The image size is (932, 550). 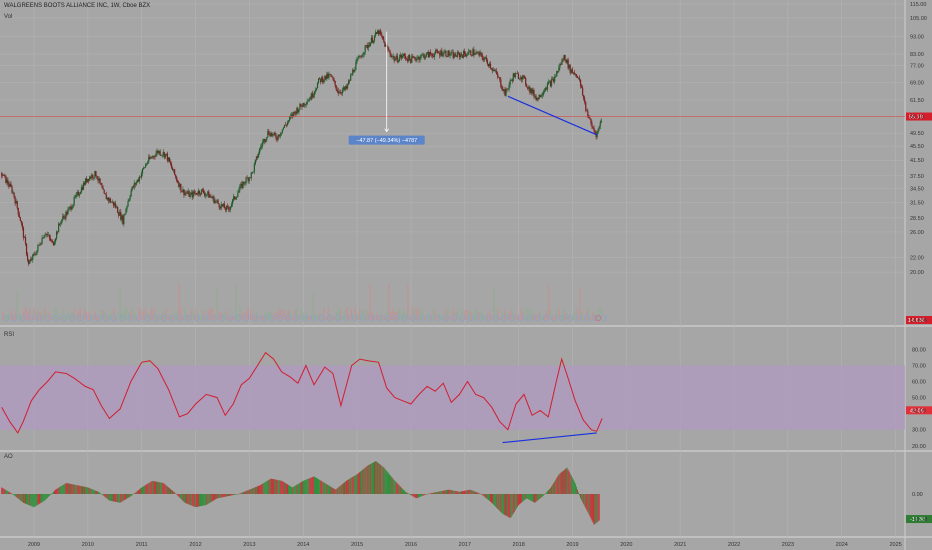 I want to click on last-price-badge, so click(x=919, y=116).